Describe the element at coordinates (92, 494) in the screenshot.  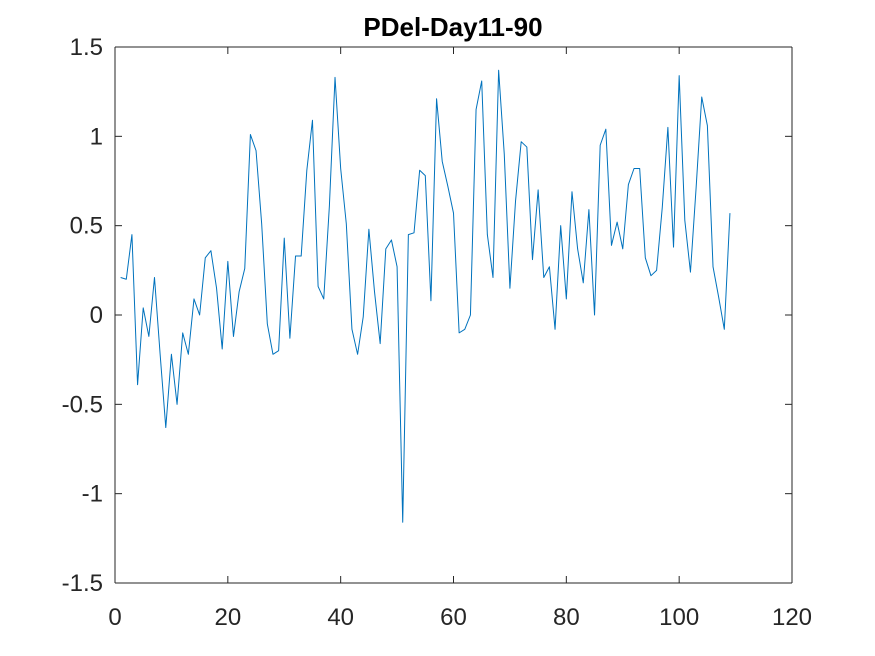
I see `y-tick-label: -1` at that location.